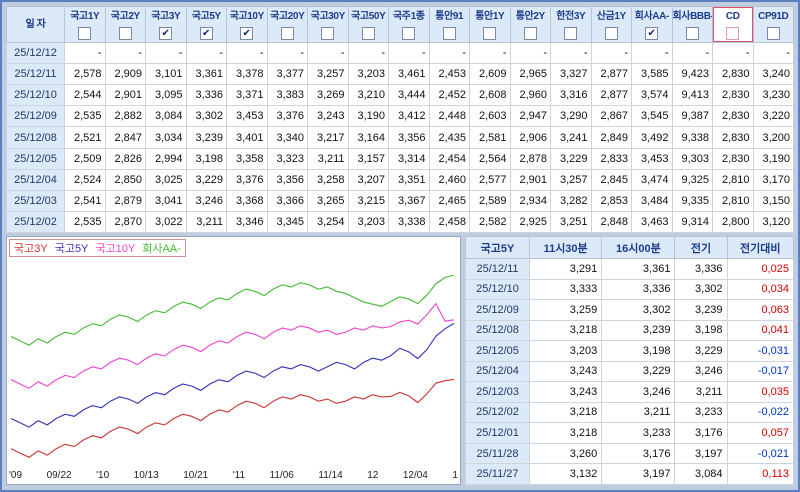 Image resolution: width=800 pixels, height=492 pixels. What do you see at coordinates (125, 33) in the screenshot?
I see `column-checkbox-국고2Y` at bounding box center [125, 33].